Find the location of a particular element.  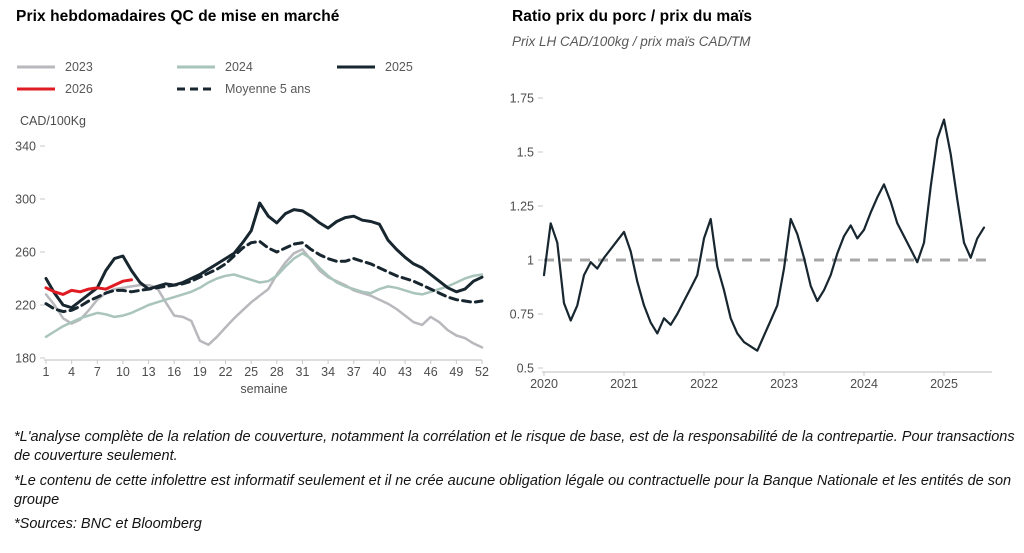

x-tick-label: 2024 is located at coordinates (864, 384).